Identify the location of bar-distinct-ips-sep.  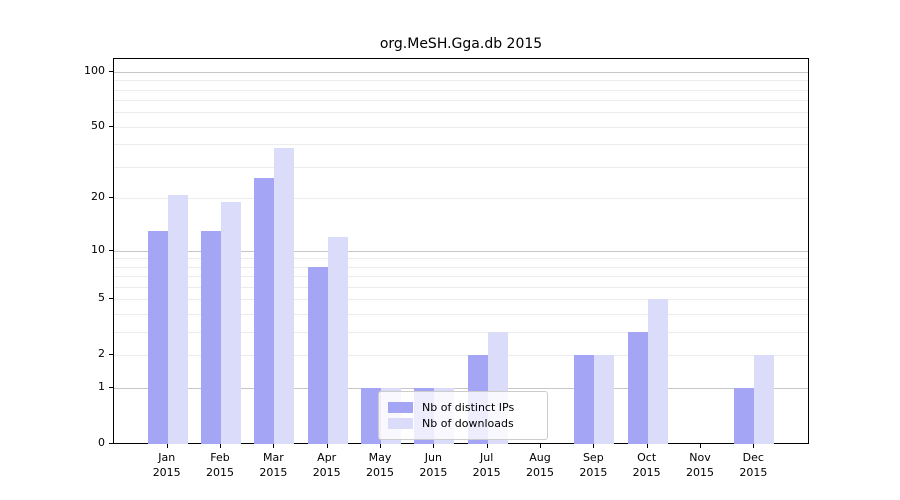
(584, 399).